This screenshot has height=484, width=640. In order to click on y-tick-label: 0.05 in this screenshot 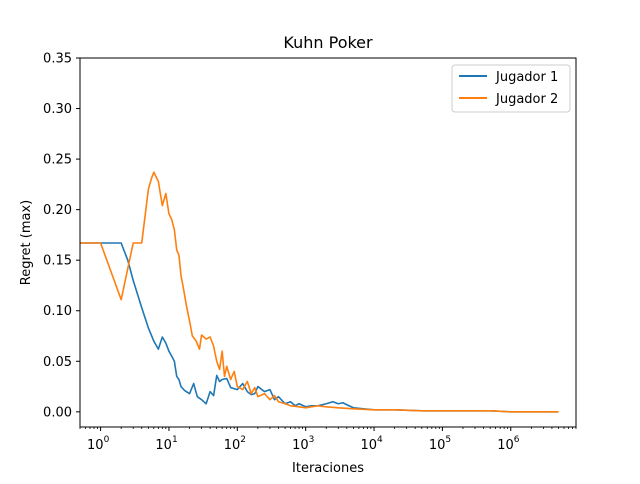, I will do `click(57, 362)`.